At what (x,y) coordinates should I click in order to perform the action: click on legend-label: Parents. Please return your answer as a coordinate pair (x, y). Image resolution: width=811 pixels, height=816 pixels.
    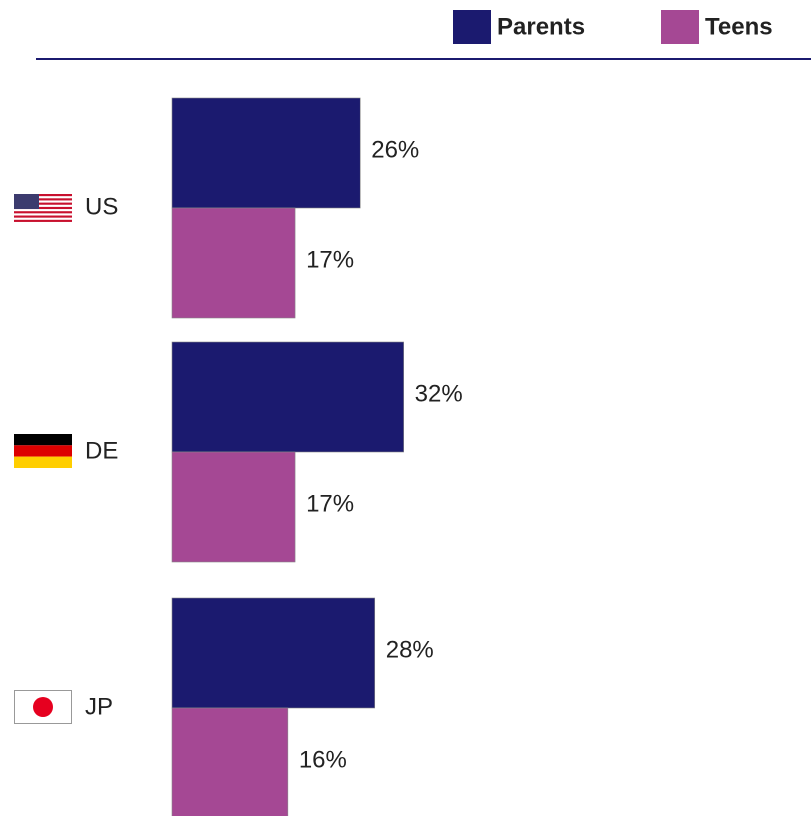
    Looking at the image, I should click on (541, 26).